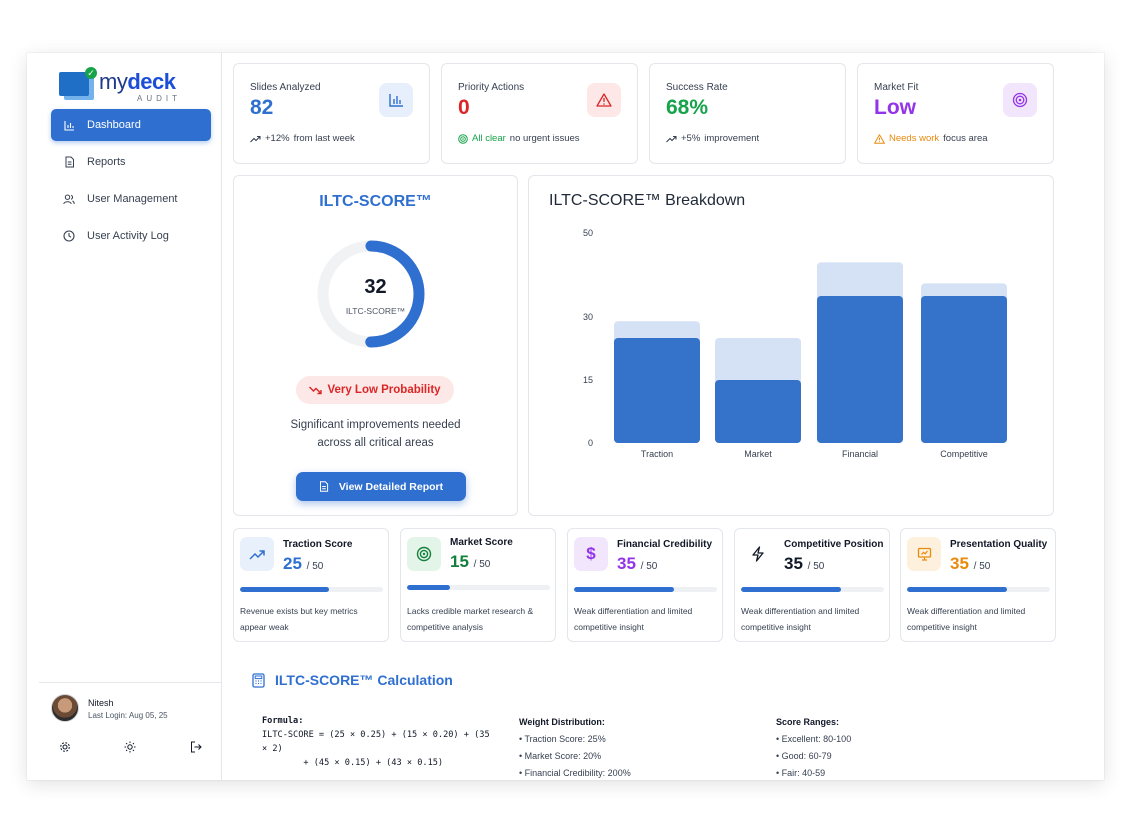 The image size is (1130, 832). Describe the element at coordinates (137, 81) in the screenshot. I see `logo-wordmark: mydeck` at that location.